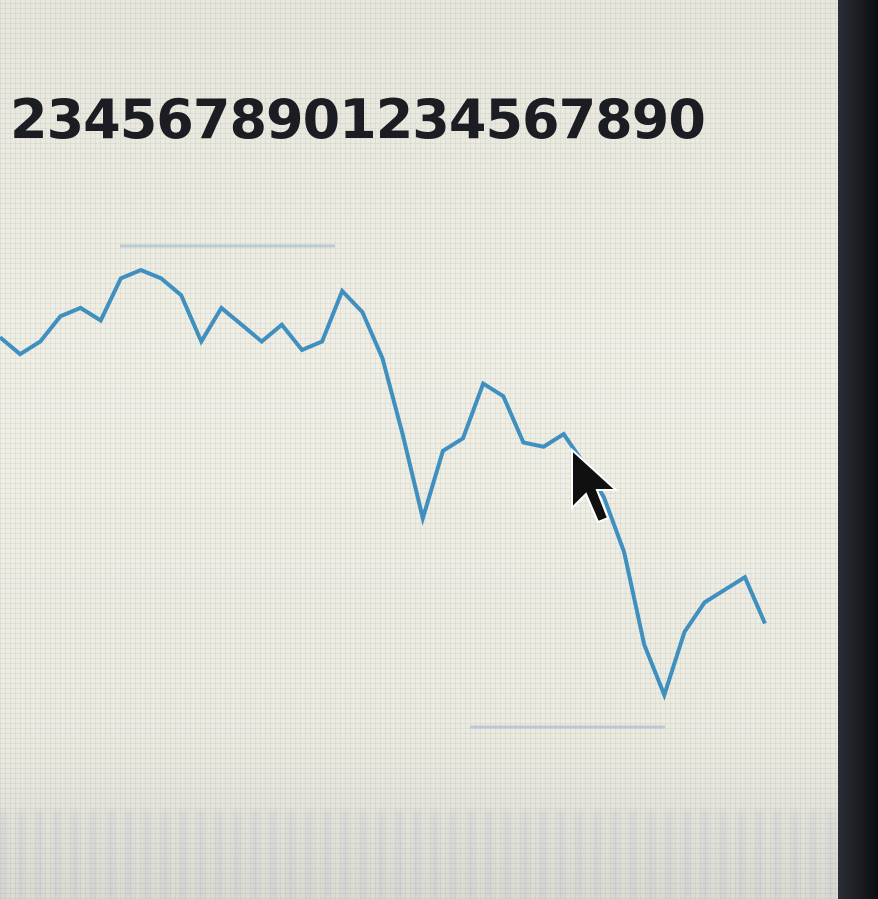 Image resolution: width=878 pixels, height=899 pixels. What do you see at coordinates (358, 119) in the screenshot?
I see `number-string: 2345678901234567890` at bounding box center [358, 119].